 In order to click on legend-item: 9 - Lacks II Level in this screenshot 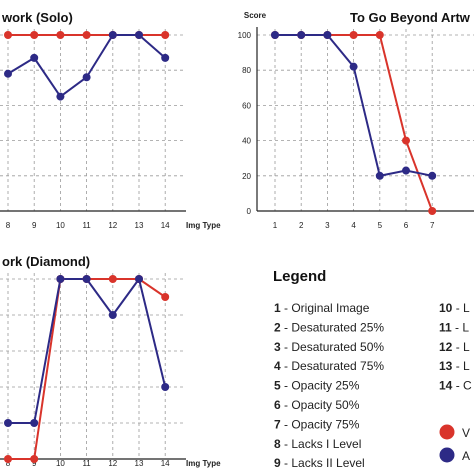, I will do `click(319, 463)`.